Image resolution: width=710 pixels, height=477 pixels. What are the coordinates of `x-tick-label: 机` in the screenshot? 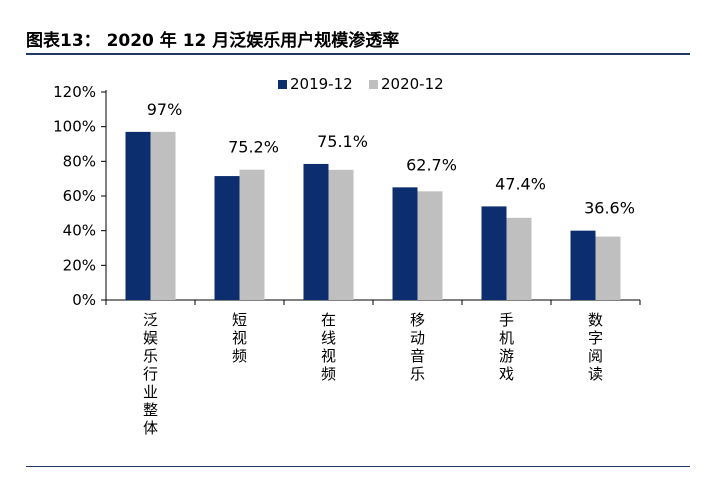 It's located at (506, 338).